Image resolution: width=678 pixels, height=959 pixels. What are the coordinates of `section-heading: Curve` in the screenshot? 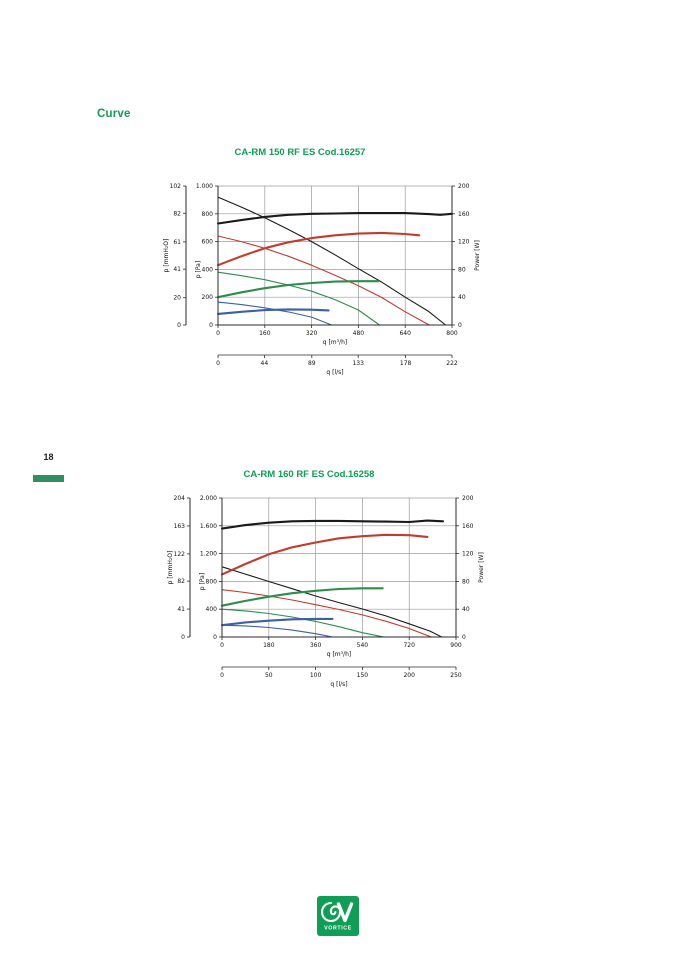 It's located at (114, 114).